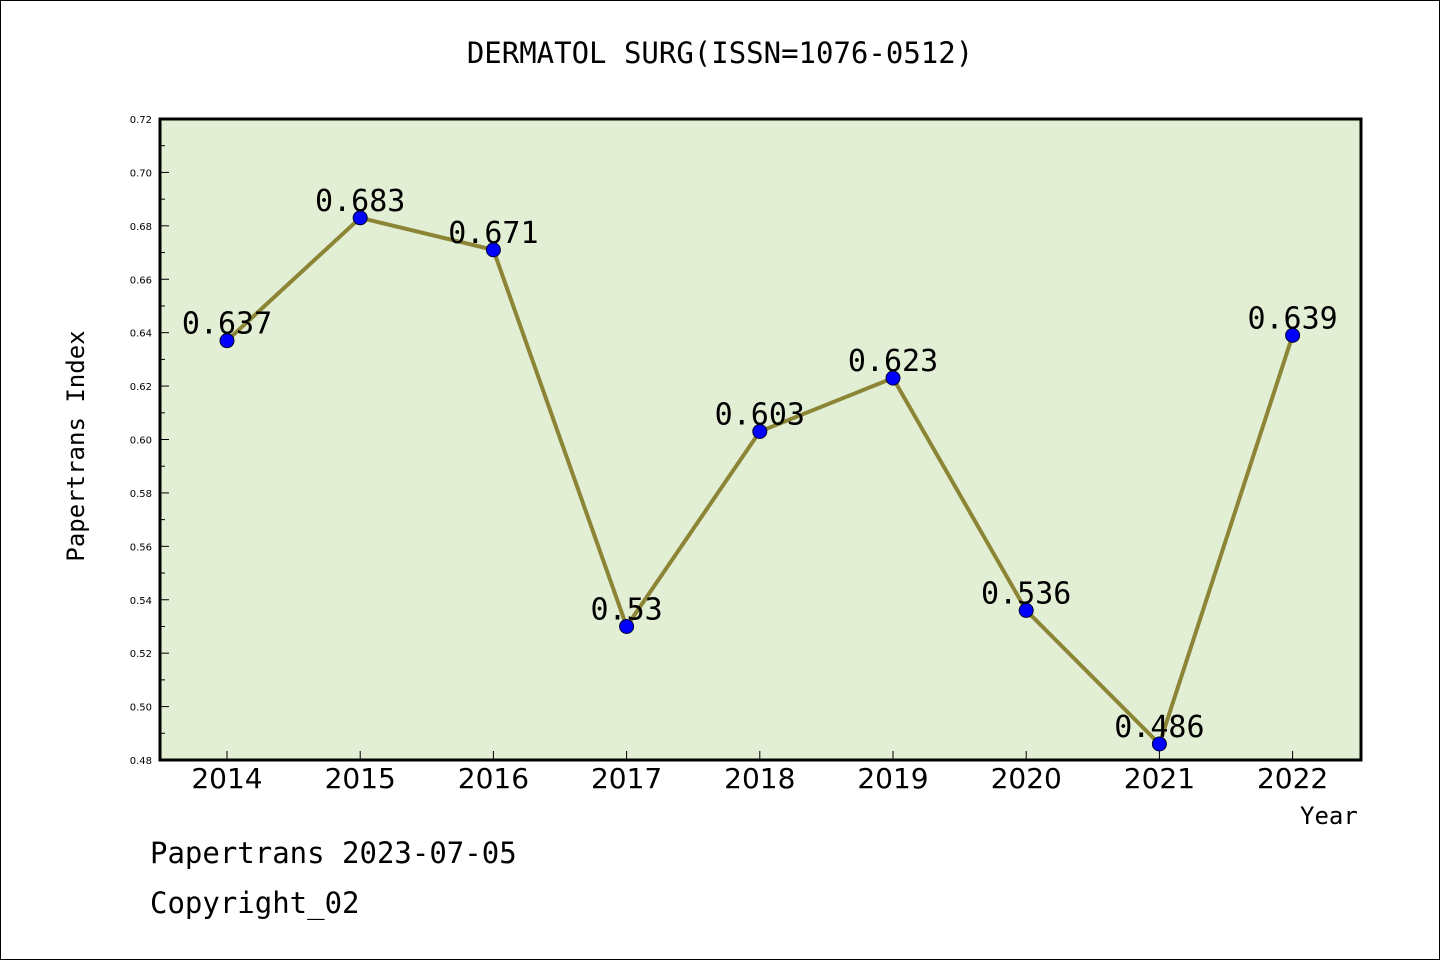 This screenshot has height=960, width=1440. I want to click on y-tick-label: 0.48, so click(141, 761).